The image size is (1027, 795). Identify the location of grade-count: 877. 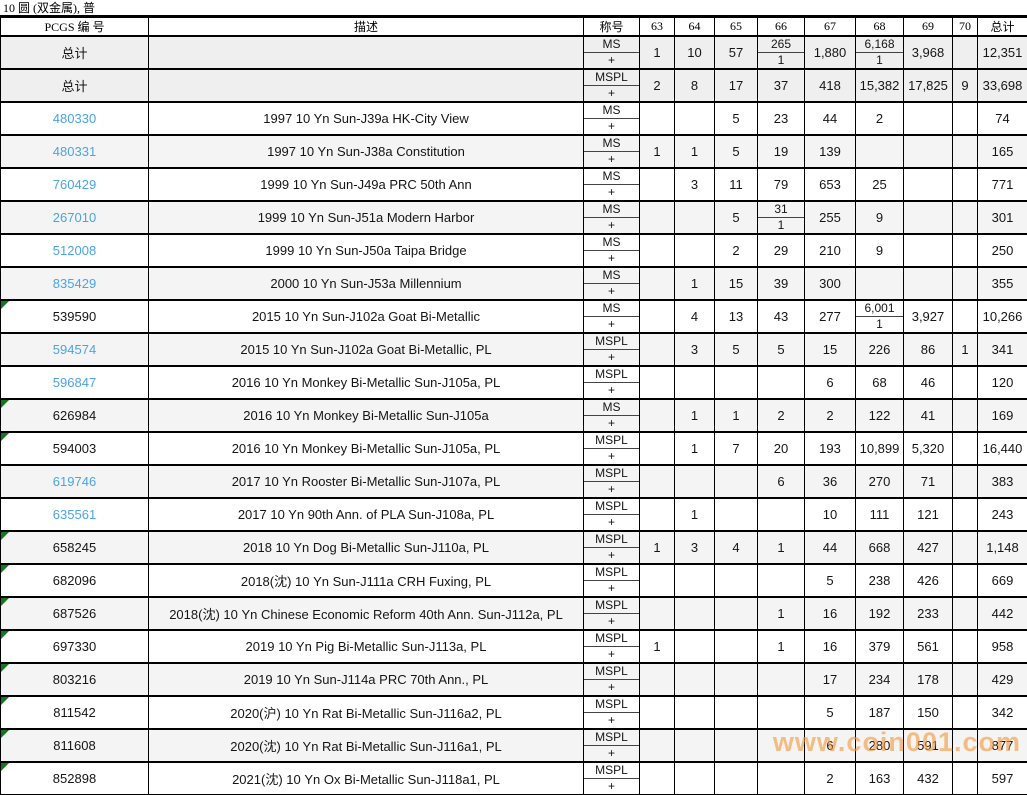
(1003, 746).